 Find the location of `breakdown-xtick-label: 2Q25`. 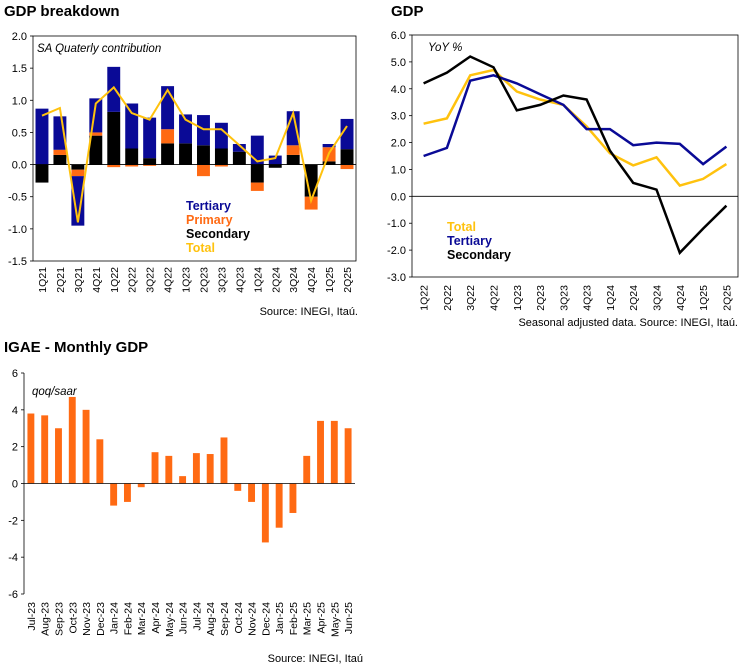

breakdown-xtick-label: 2Q25 is located at coordinates (348, 280).